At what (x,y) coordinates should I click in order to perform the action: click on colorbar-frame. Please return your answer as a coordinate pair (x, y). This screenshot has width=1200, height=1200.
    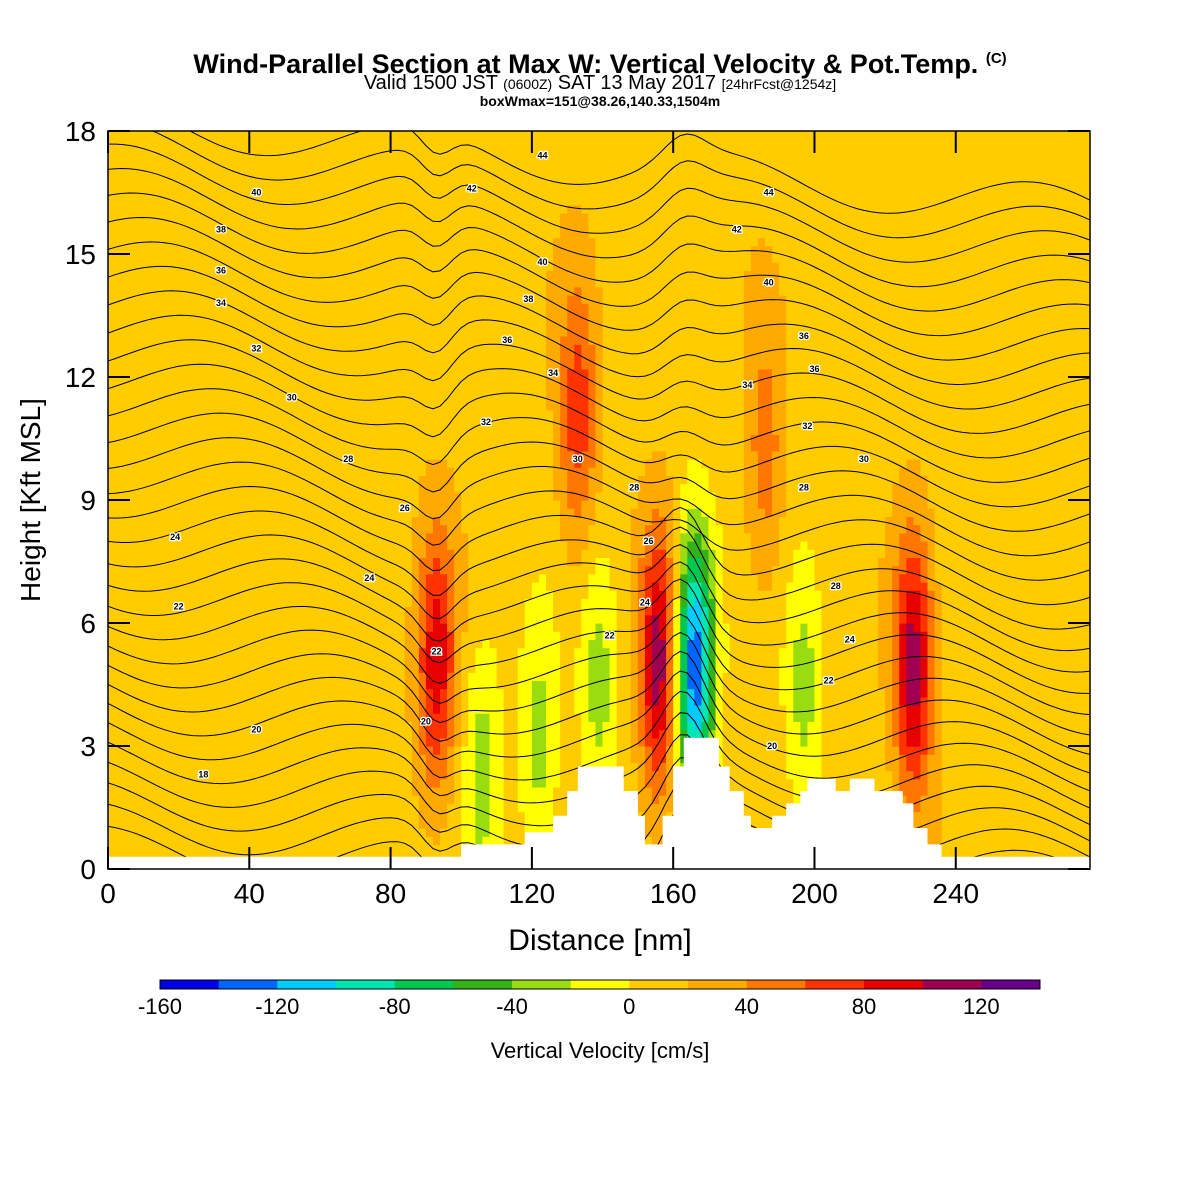
    Looking at the image, I should click on (600, 984).